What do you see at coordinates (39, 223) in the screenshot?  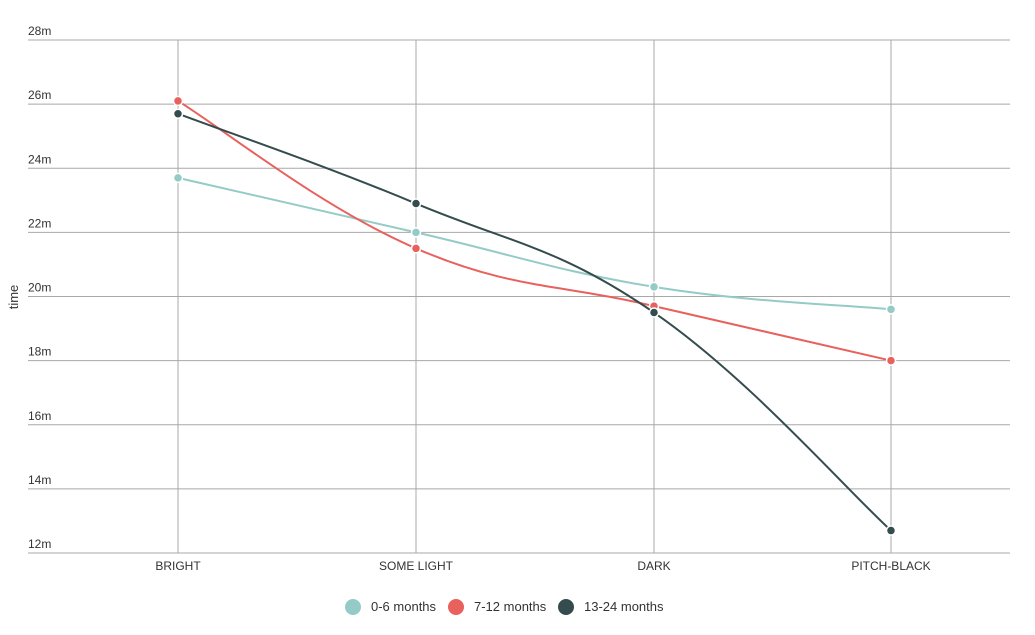 I see `y-tick-label: 22m` at bounding box center [39, 223].